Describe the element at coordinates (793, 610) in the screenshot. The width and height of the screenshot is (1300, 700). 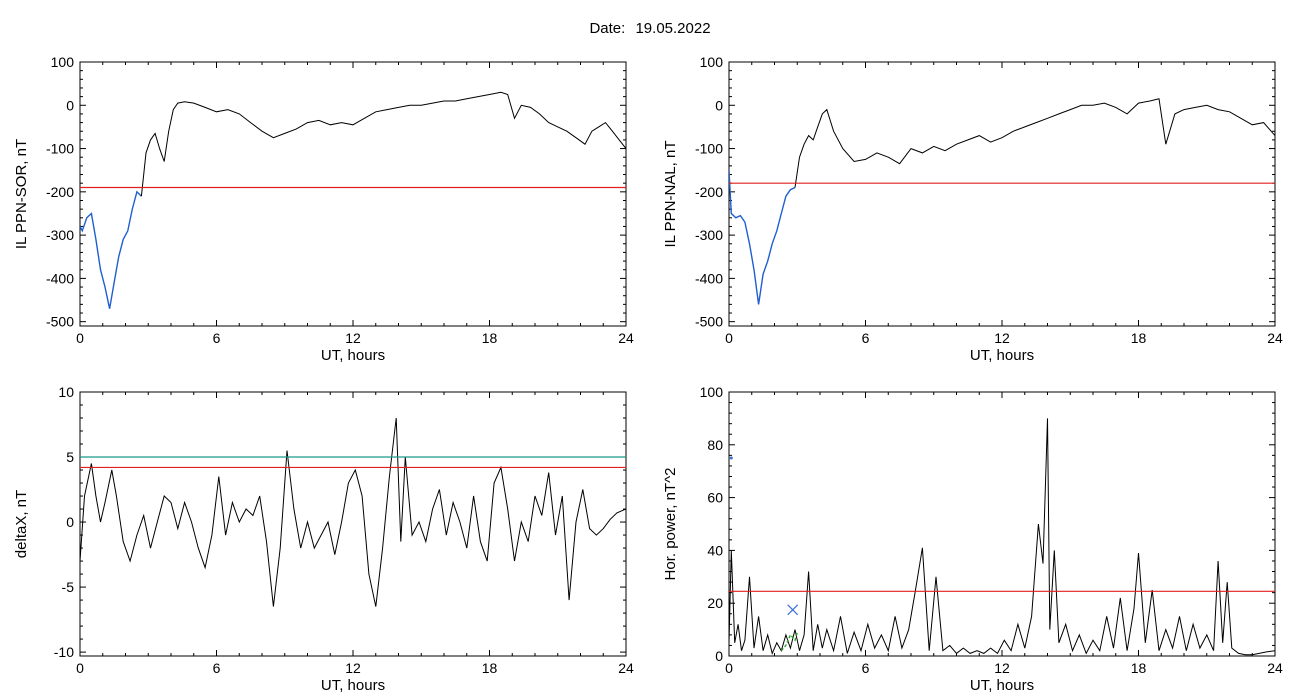
I see `marker-x` at that location.